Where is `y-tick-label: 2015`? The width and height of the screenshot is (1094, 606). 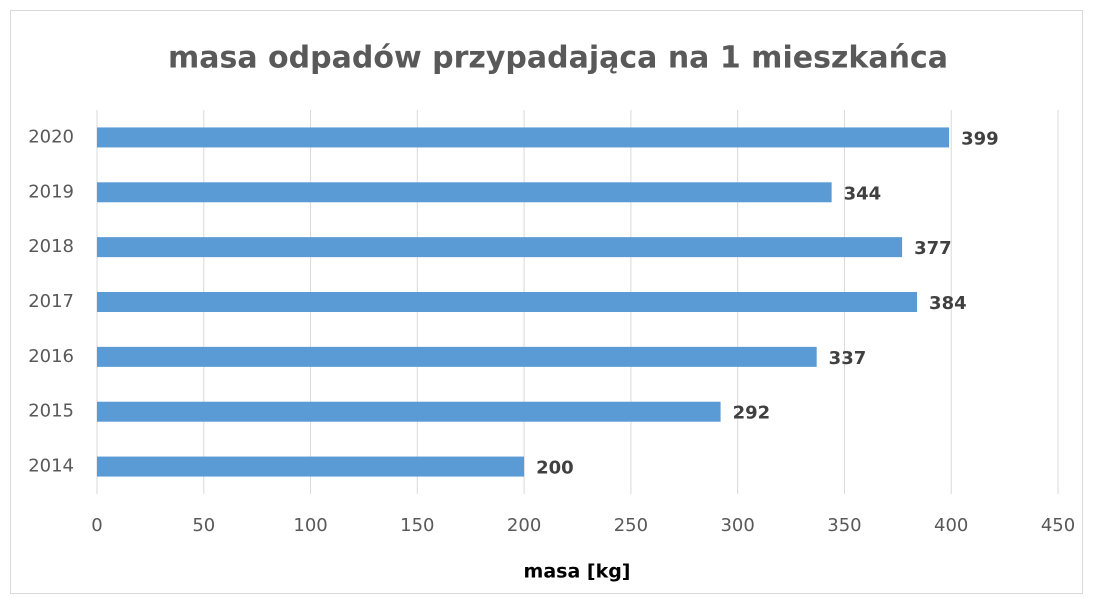 y-tick-label: 2015 is located at coordinates (51, 411).